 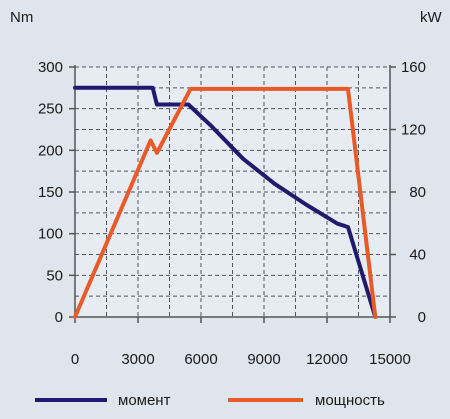 I want to click on y-left-tick-label: 50, so click(x=54, y=275).